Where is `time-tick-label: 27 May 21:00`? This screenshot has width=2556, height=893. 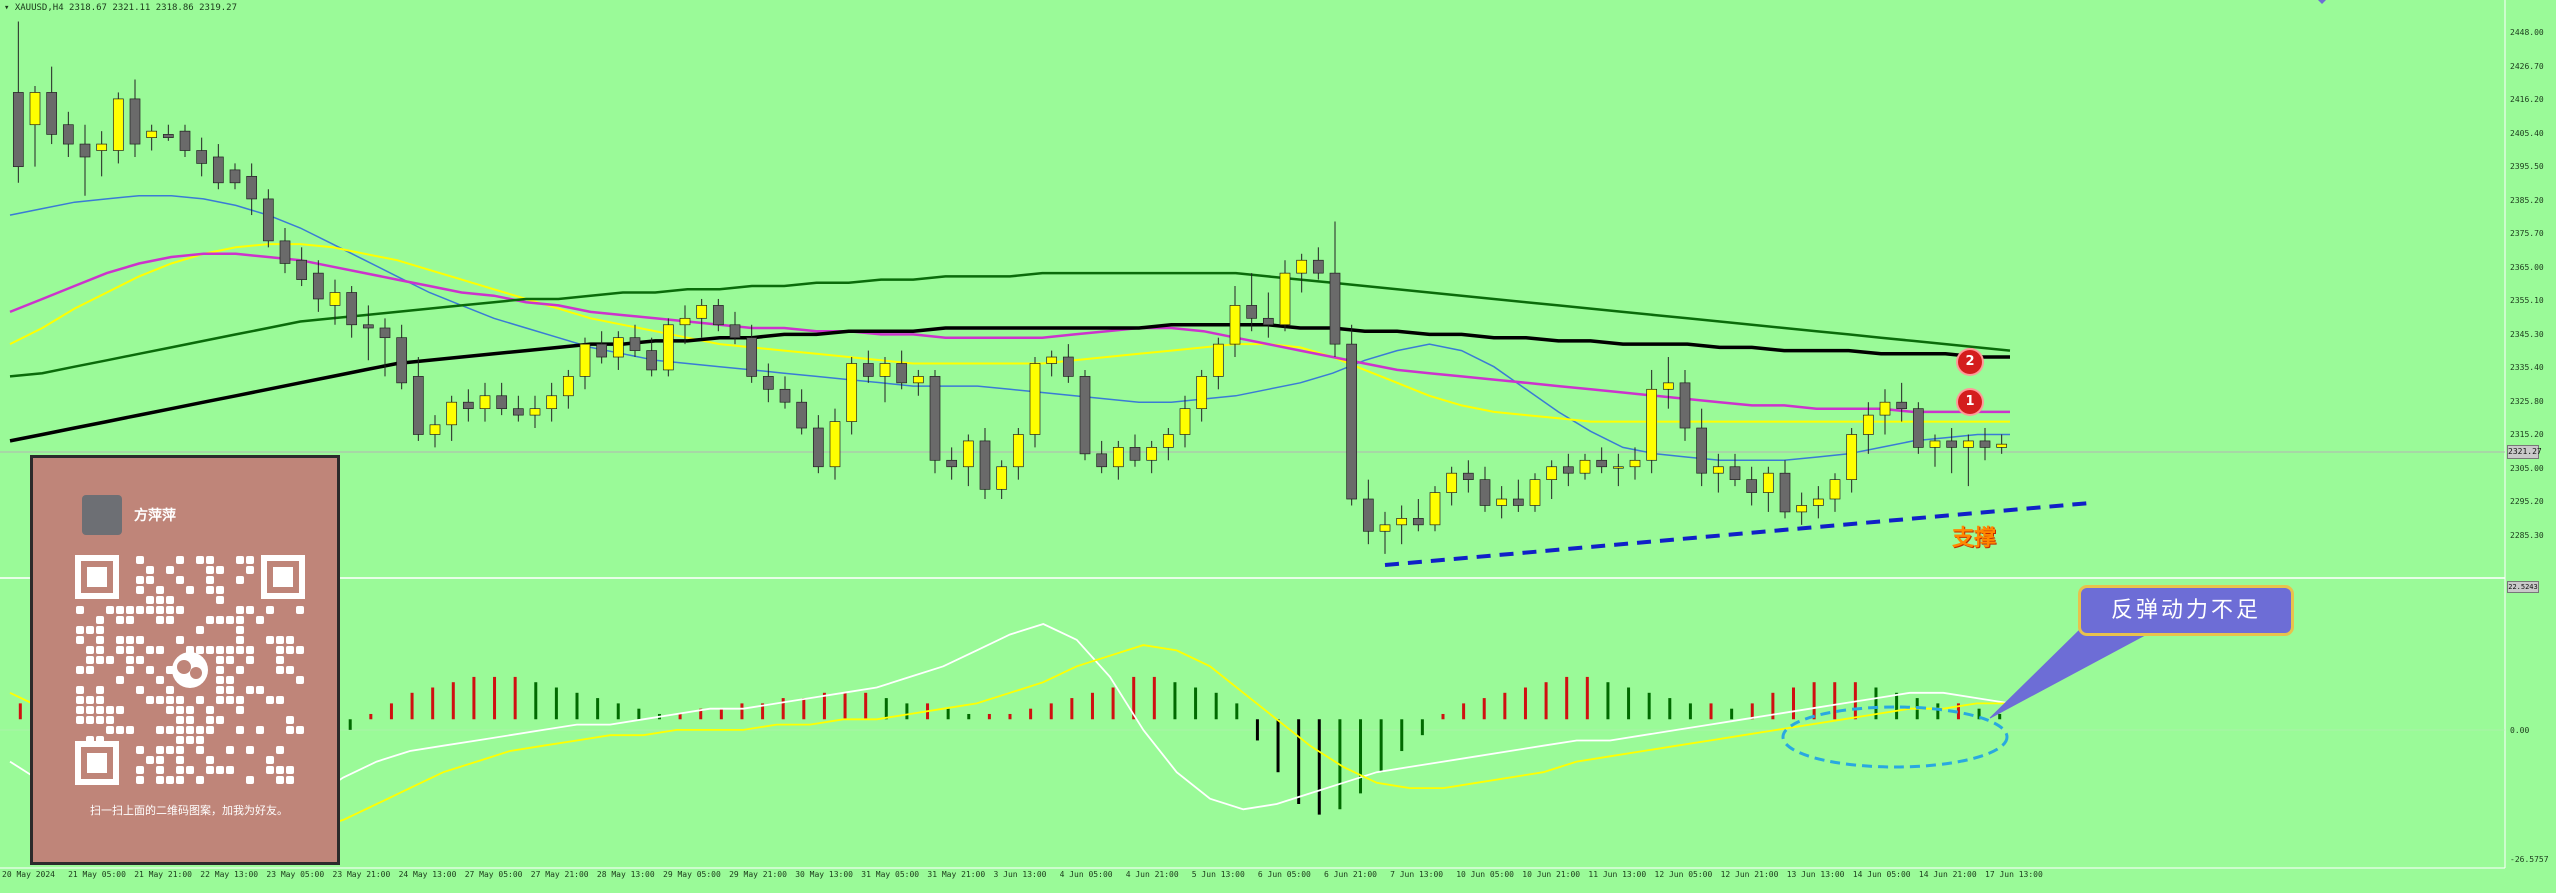 time-tick-label: 27 May 21:00 is located at coordinates (559, 874).